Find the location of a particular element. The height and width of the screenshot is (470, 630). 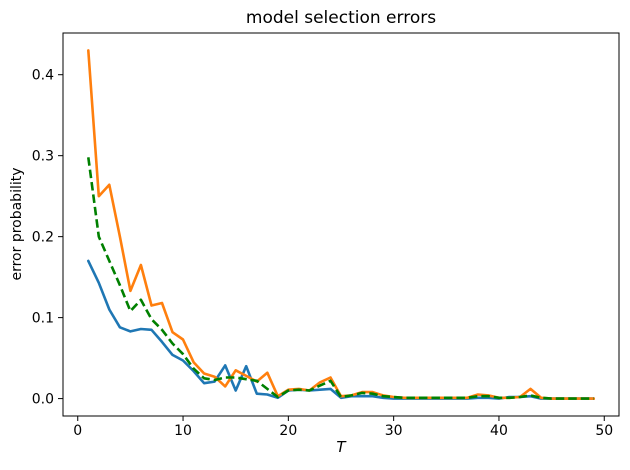

y-tick-label: 0.1 is located at coordinates (43, 319).